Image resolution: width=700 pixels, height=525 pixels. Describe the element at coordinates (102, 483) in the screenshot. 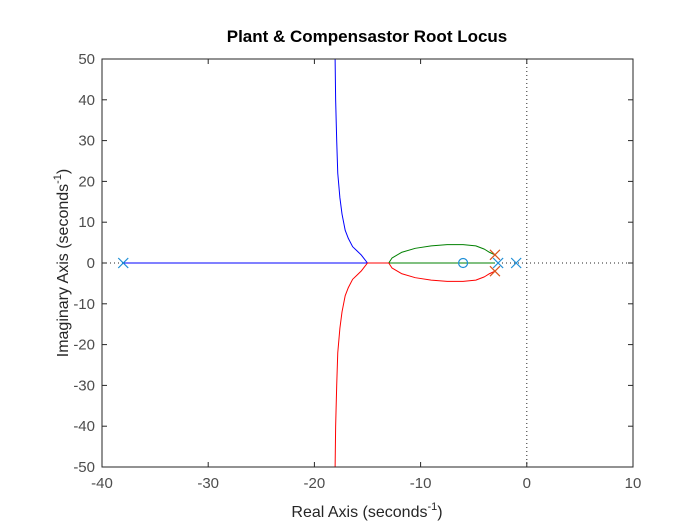

I see `x-tick-label: -40` at that location.